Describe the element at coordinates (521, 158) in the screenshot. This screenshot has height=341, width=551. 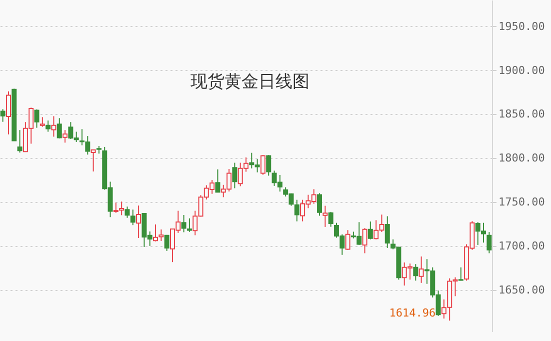
I see `y-tick-label: 1800.00` at that location.